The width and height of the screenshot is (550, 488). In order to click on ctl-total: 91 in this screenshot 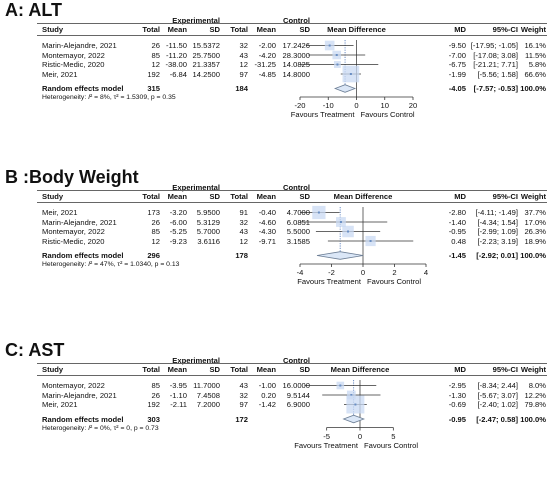, I will do `click(243, 212)`.